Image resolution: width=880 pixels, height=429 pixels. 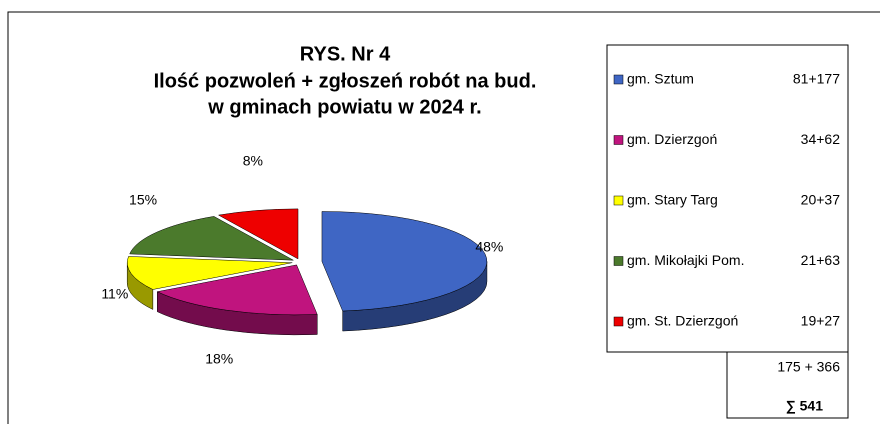 What do you see at coordinates (345, 54) in the screenshot?
I see `chart-title: RYS. Nr 4` at bounding box center [345, 54].